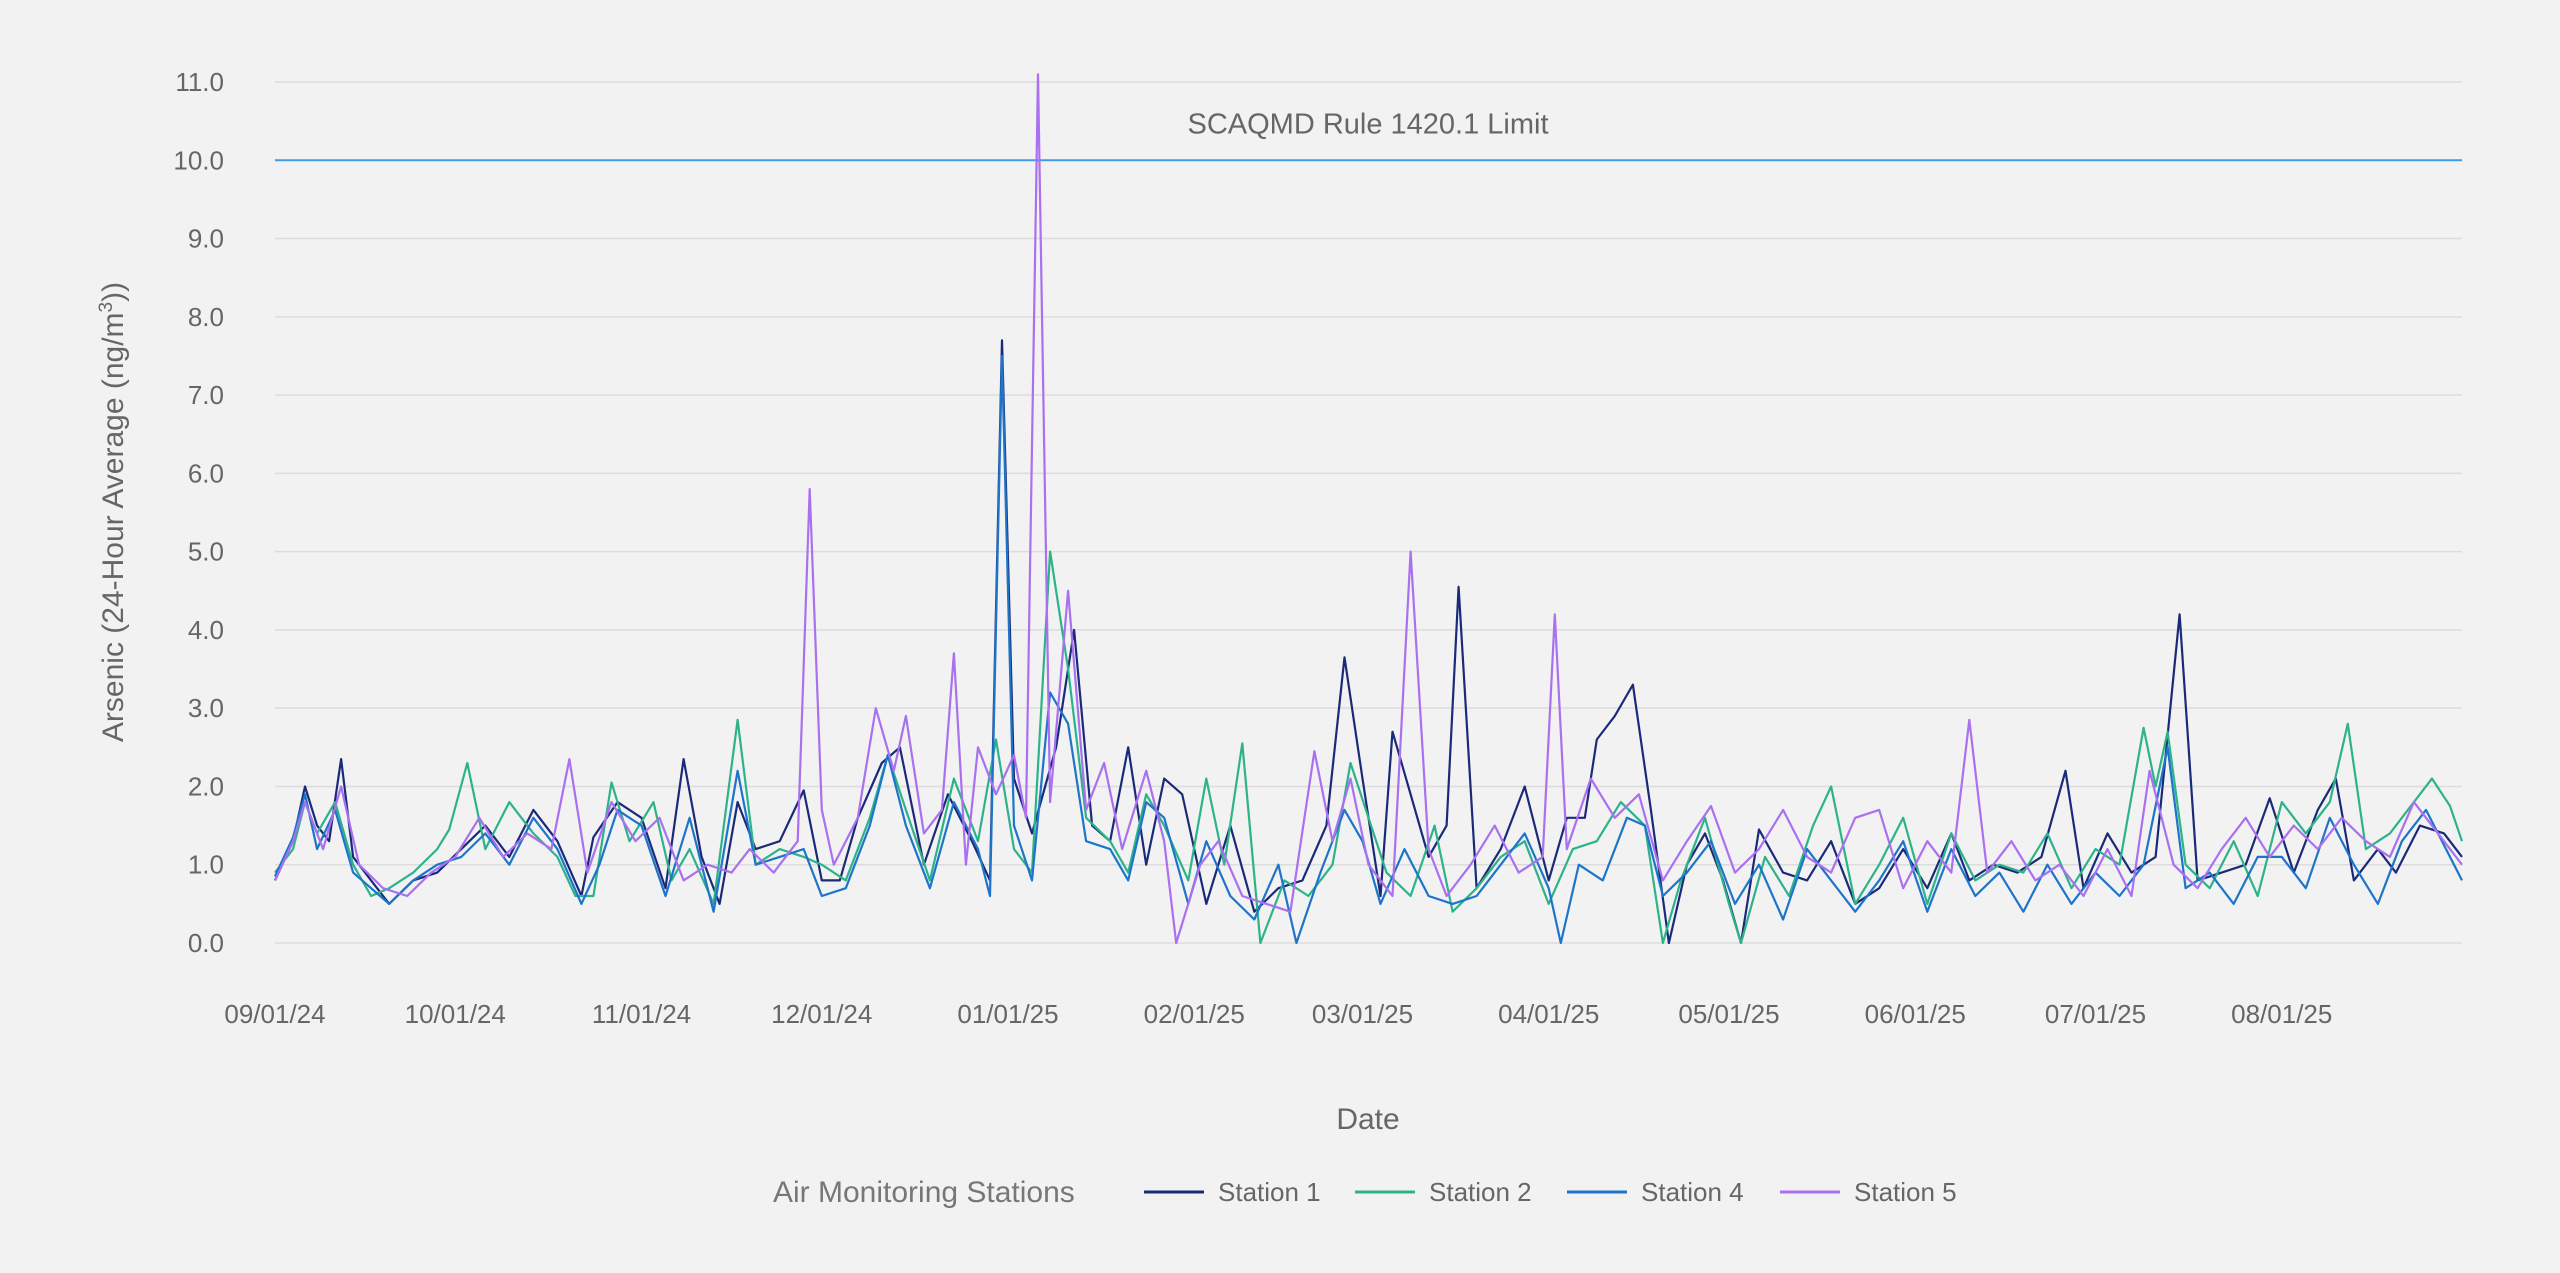 The image size is (2560, 1273). I want to click on x-tick-label: 02/01/25, so click(1194, 1014).